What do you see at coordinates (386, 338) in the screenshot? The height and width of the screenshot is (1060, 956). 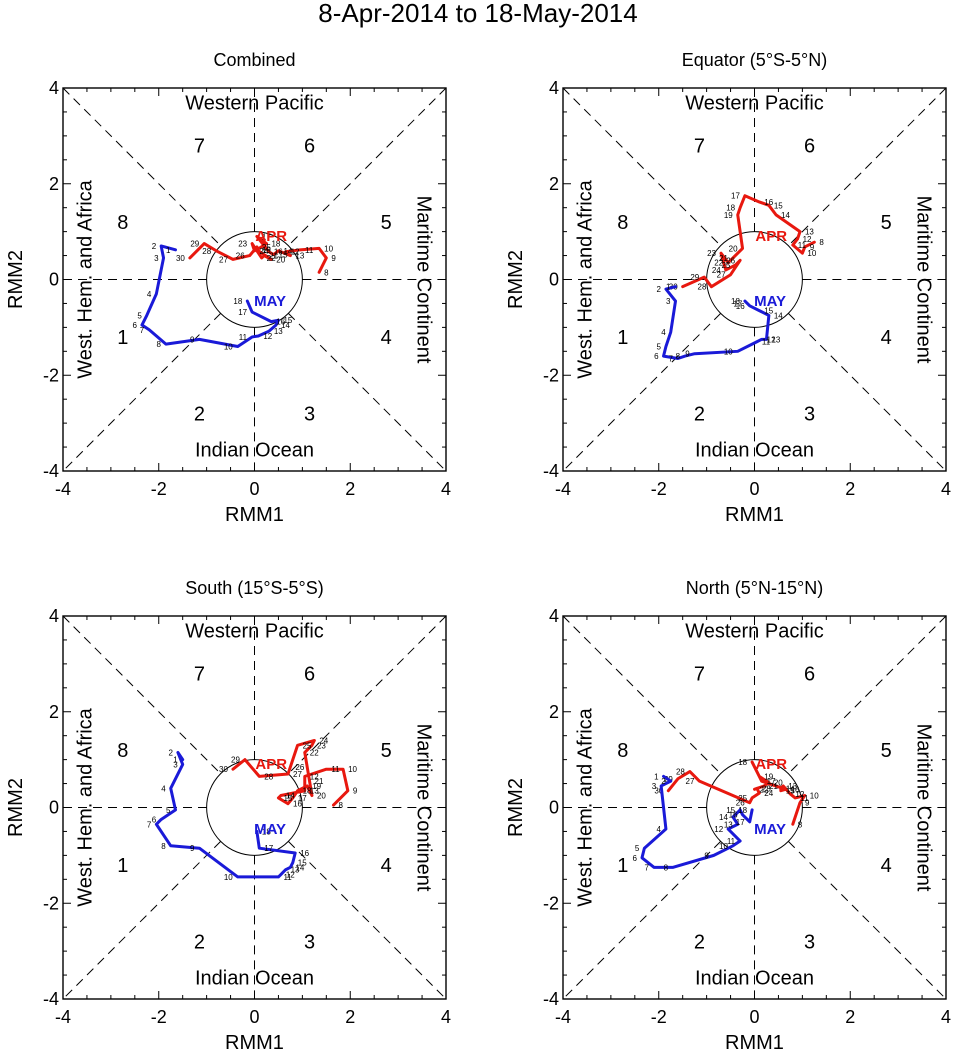 I see `panel-1-phase-label: 4` at bounding box center [386, 338].